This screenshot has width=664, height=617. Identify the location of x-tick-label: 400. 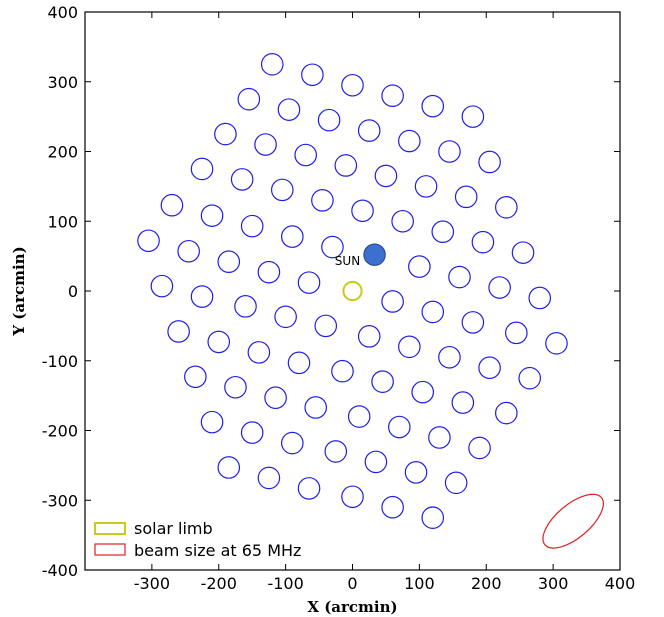
(620, 583).